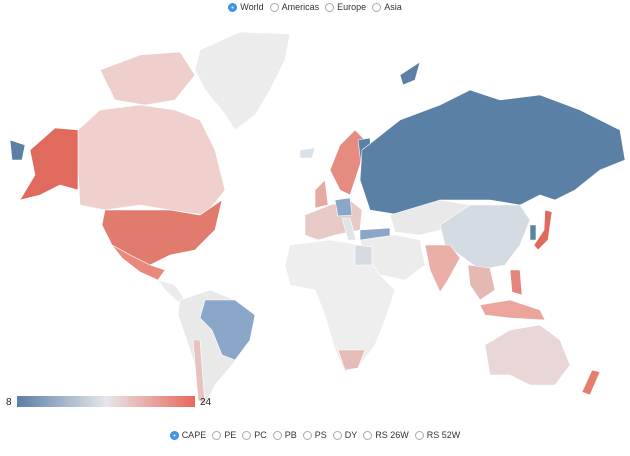 The image size is (630, 456). Describe the element at coordinates (321, 194) in the screenshot. I see `uk` at that location.